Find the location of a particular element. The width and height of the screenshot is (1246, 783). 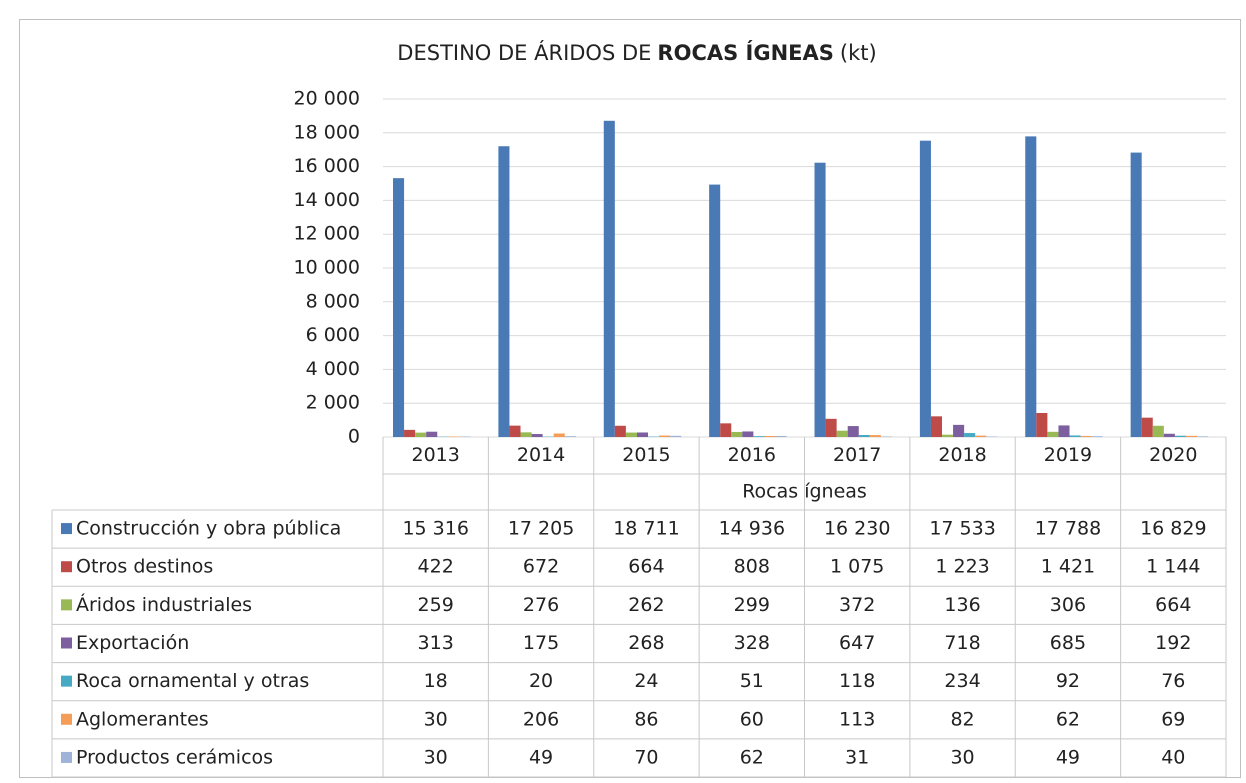

table-value: 299 is located at coordinates (752, 605).